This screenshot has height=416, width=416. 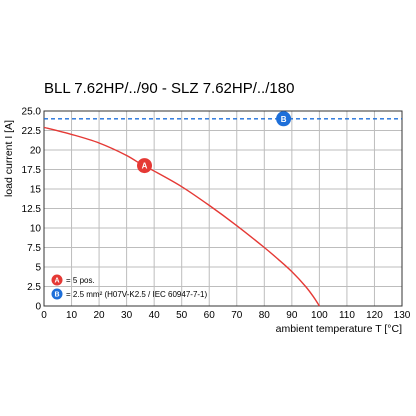 What do you see at coordinates (44, 315) in the screenshot?
I see `x-tick-label: 0` at bounding box center [44, 315].